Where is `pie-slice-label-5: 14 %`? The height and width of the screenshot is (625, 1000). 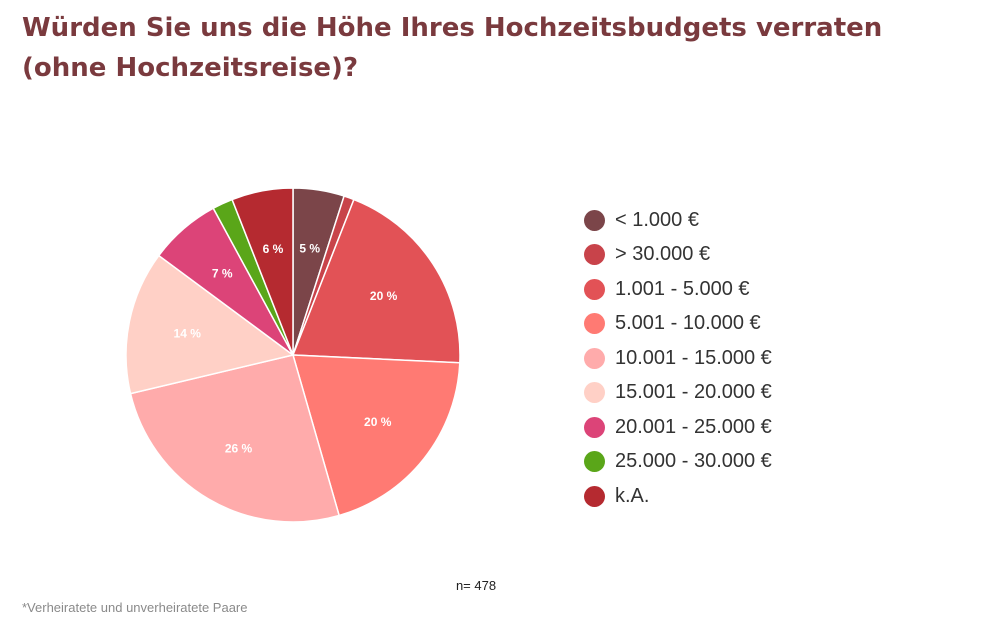 pie-slice-label-5: 14 % is located at coordinates (188, 333).